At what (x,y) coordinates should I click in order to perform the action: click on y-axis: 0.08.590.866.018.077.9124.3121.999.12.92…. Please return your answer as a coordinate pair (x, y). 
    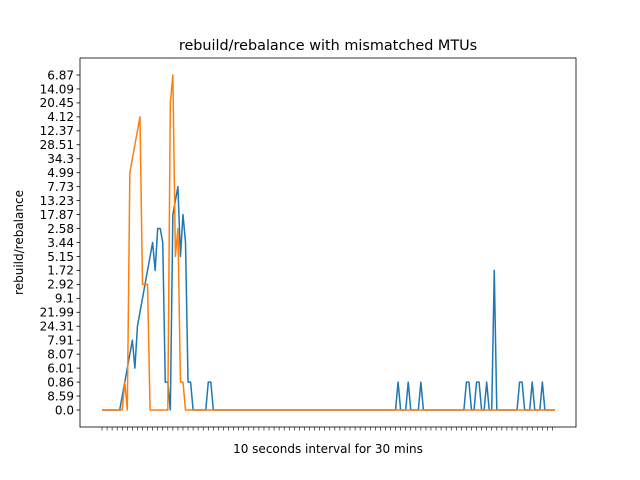
    Looking at the image, I should click on (60, 242).